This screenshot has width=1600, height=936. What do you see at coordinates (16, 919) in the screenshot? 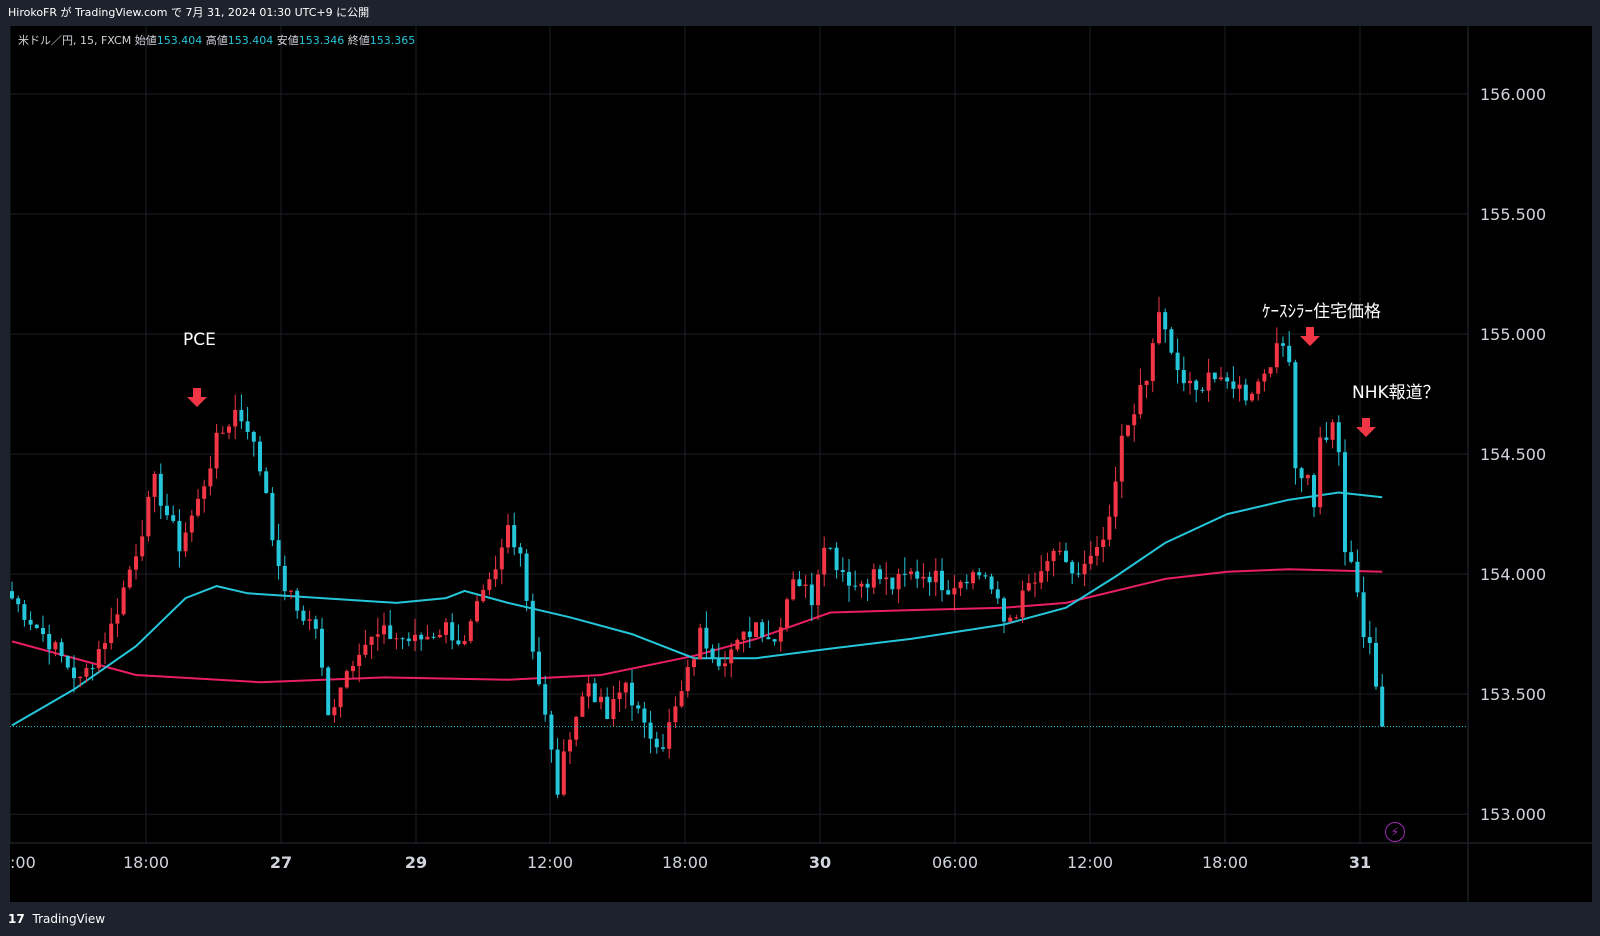
I see `tradingview-logo-icon: 17` at bounding box center [16, 919].